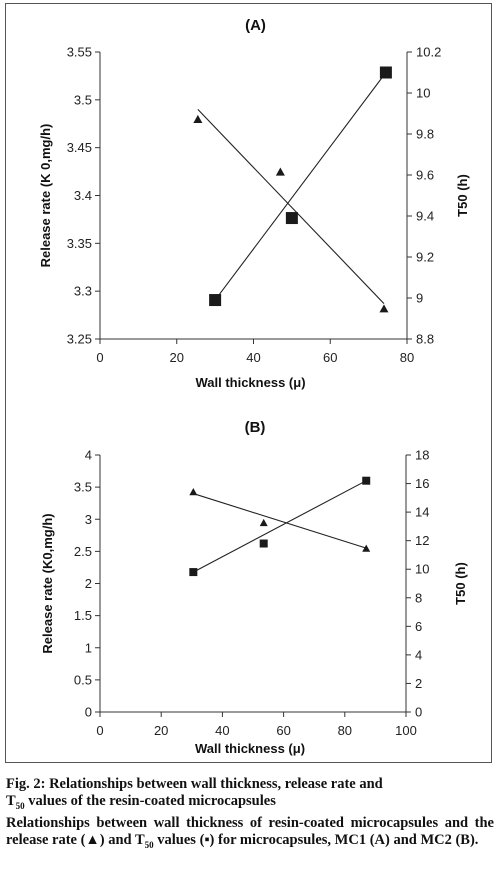 Image resolution: width=500 pixels, height=879 pixels. Describe the element at coordinates (83, 291) in the screenshot. I see `y-left-tick-label: 3.3` at that location.